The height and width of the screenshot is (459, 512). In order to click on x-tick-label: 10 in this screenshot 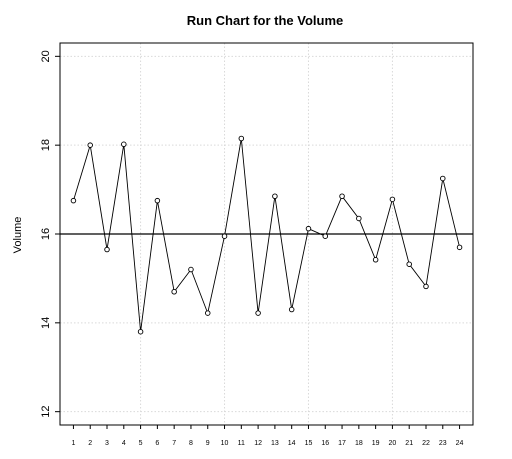, I will do `click(225, 443)`.